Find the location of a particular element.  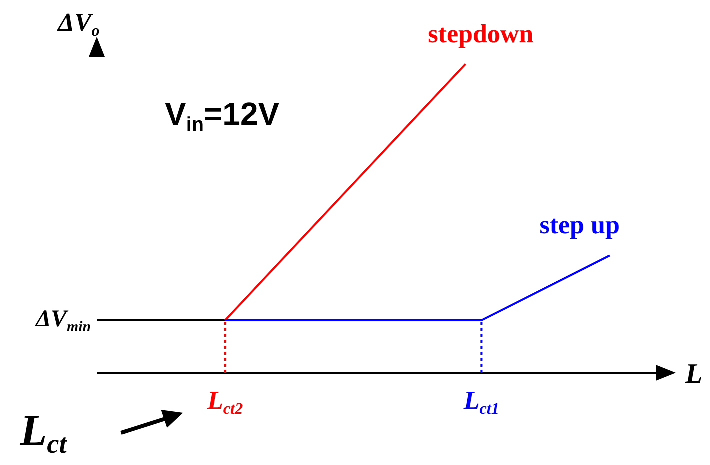

text: L$_{ct}$ is located at coordinates (43, 433).